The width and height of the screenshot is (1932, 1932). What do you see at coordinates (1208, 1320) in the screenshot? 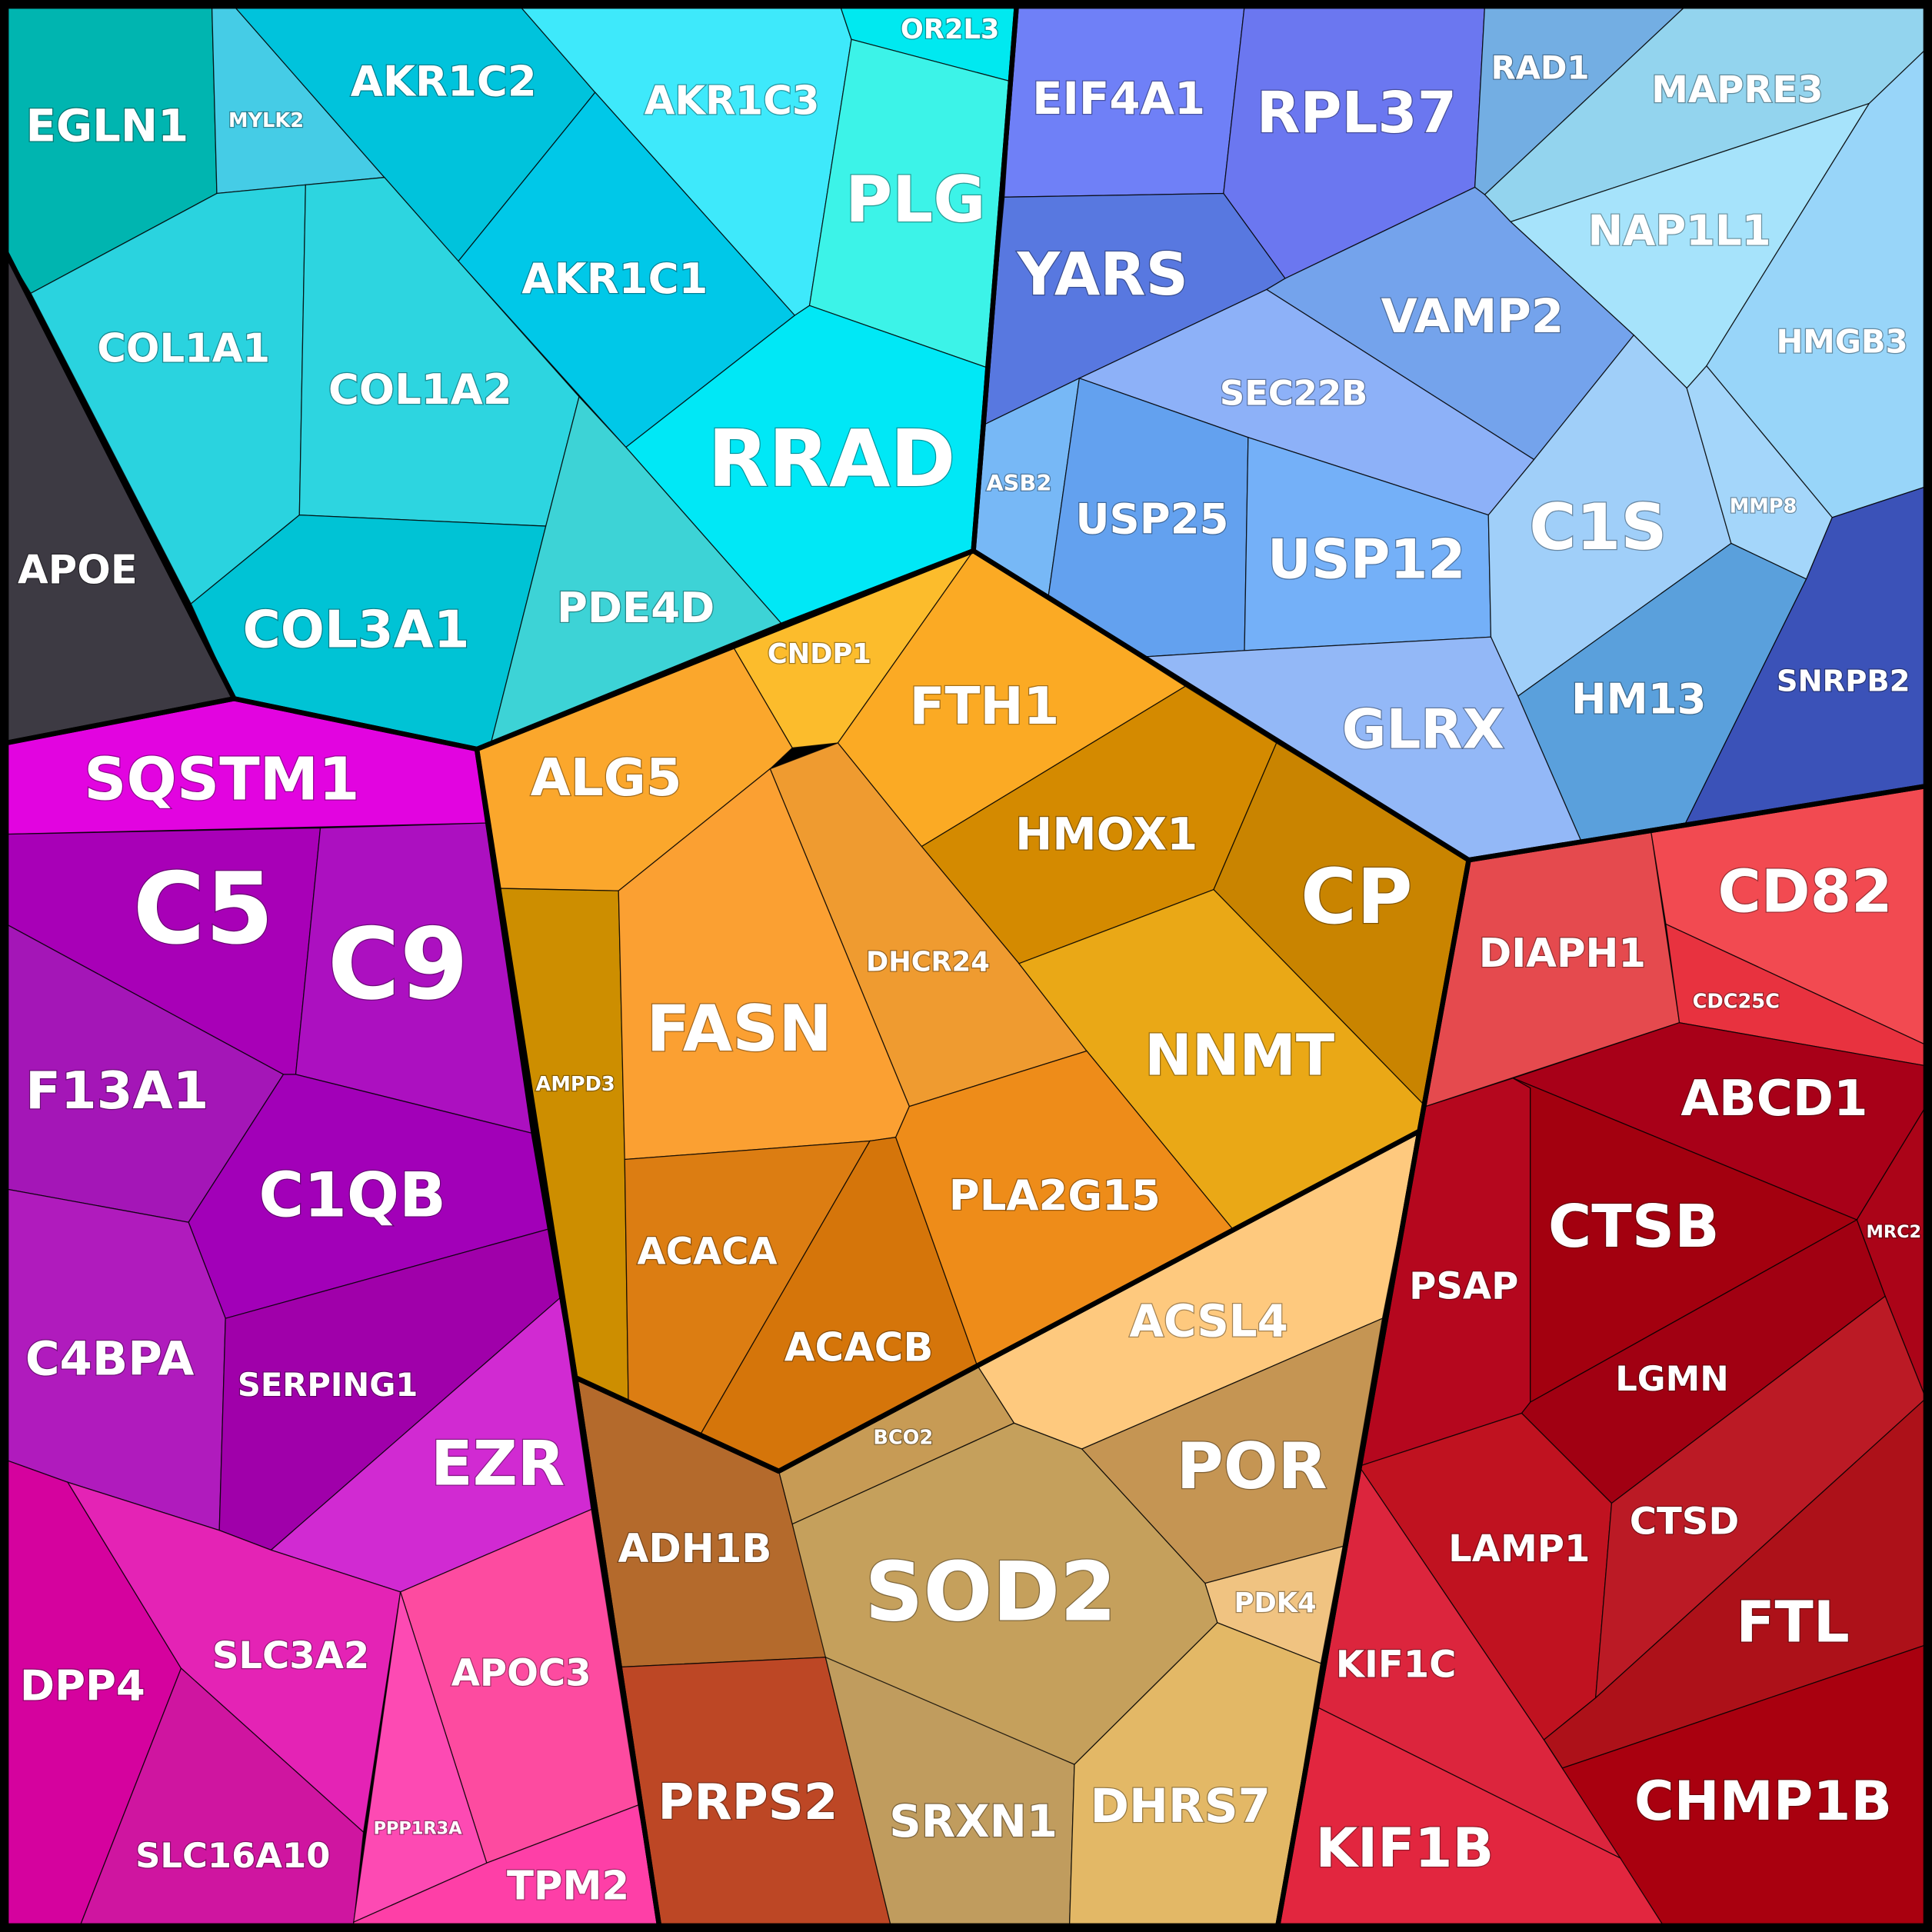
I see `cell-label: ACSL4` at bounding box center [1208, 1320].